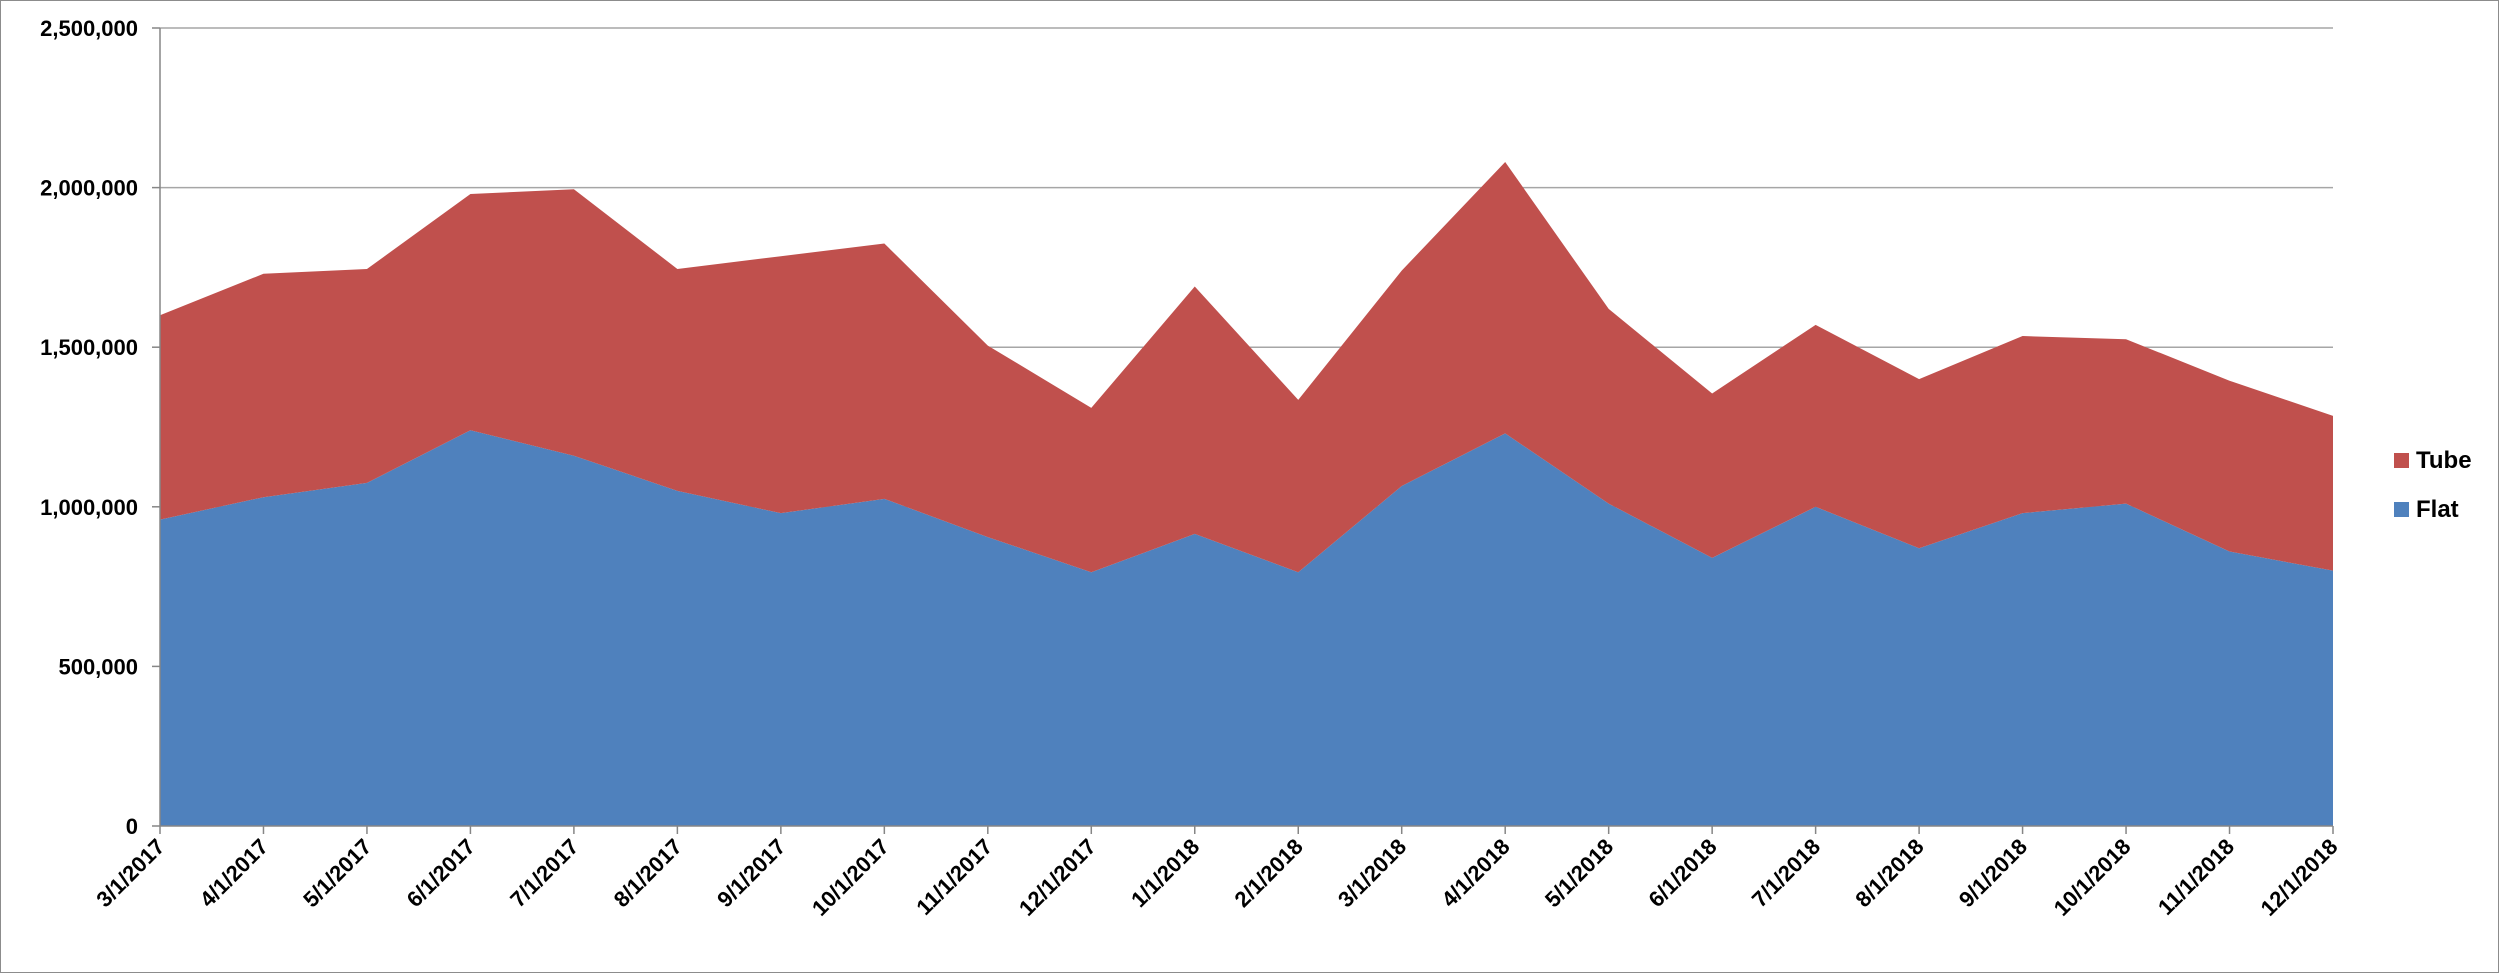 This screenshot has width=2499, height=973. I want to click on y-tick-label: 2,500,000, so click(89, 28).